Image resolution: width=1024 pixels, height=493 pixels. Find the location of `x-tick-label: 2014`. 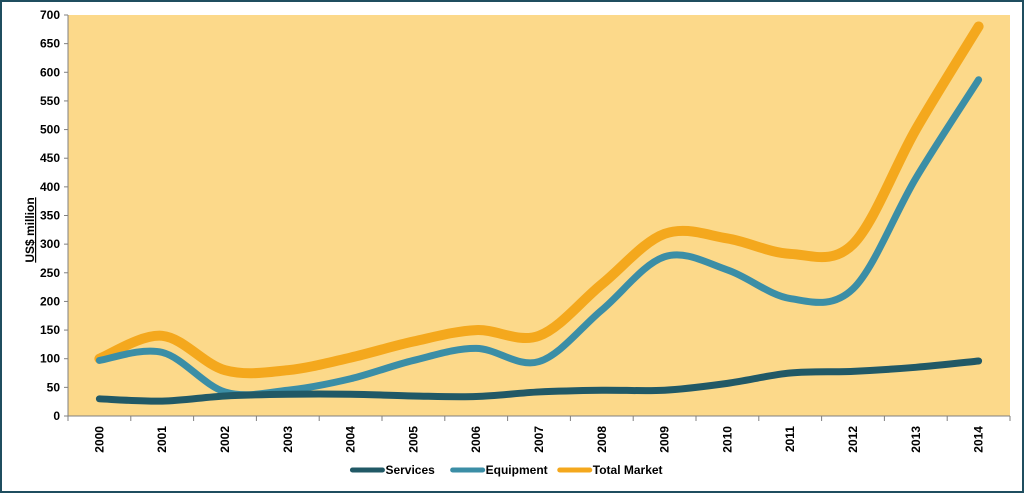

x-tick-label: 2014 is located at coordinates (979, 439).